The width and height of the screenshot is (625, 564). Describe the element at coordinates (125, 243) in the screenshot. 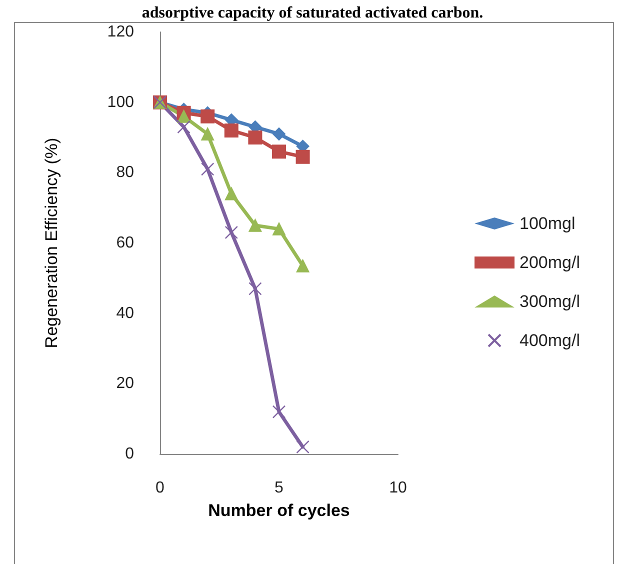

I see `y-tick-label: 60` at that location.